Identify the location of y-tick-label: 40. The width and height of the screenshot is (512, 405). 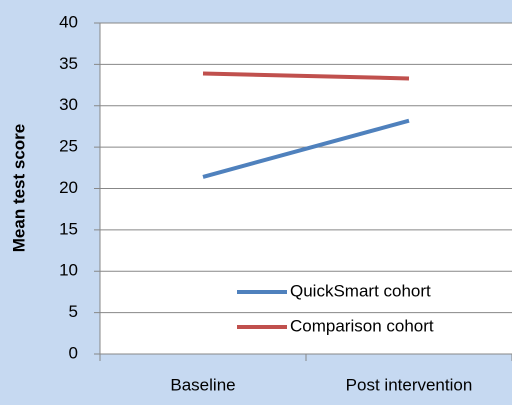
(68, 21).